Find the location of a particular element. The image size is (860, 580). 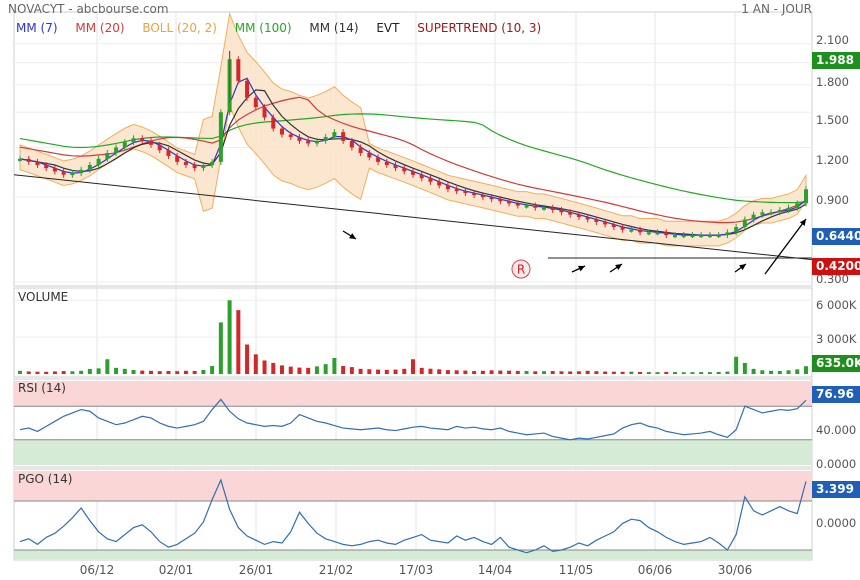

volume-tick: 6 000K is located at coordinates (836, 305).